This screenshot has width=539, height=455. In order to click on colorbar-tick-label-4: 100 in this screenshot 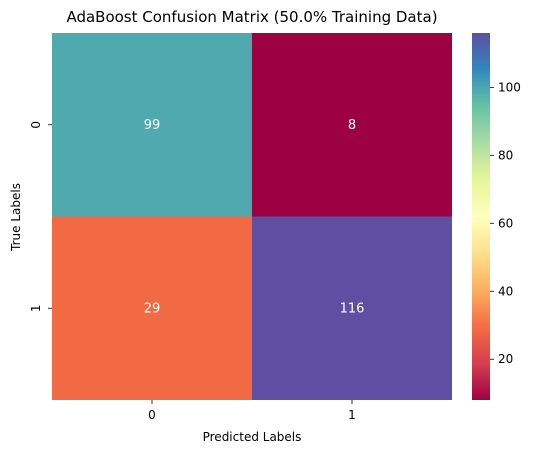, I will do `click(509, 87)`.